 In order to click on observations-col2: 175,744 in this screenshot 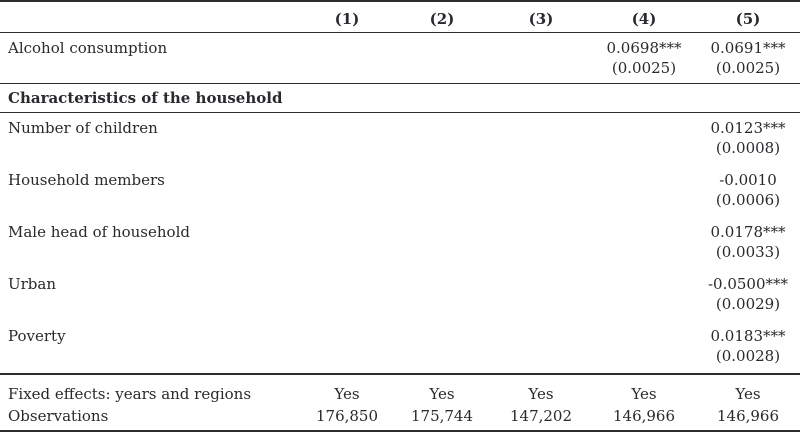, I will do `click(442, 418)`.